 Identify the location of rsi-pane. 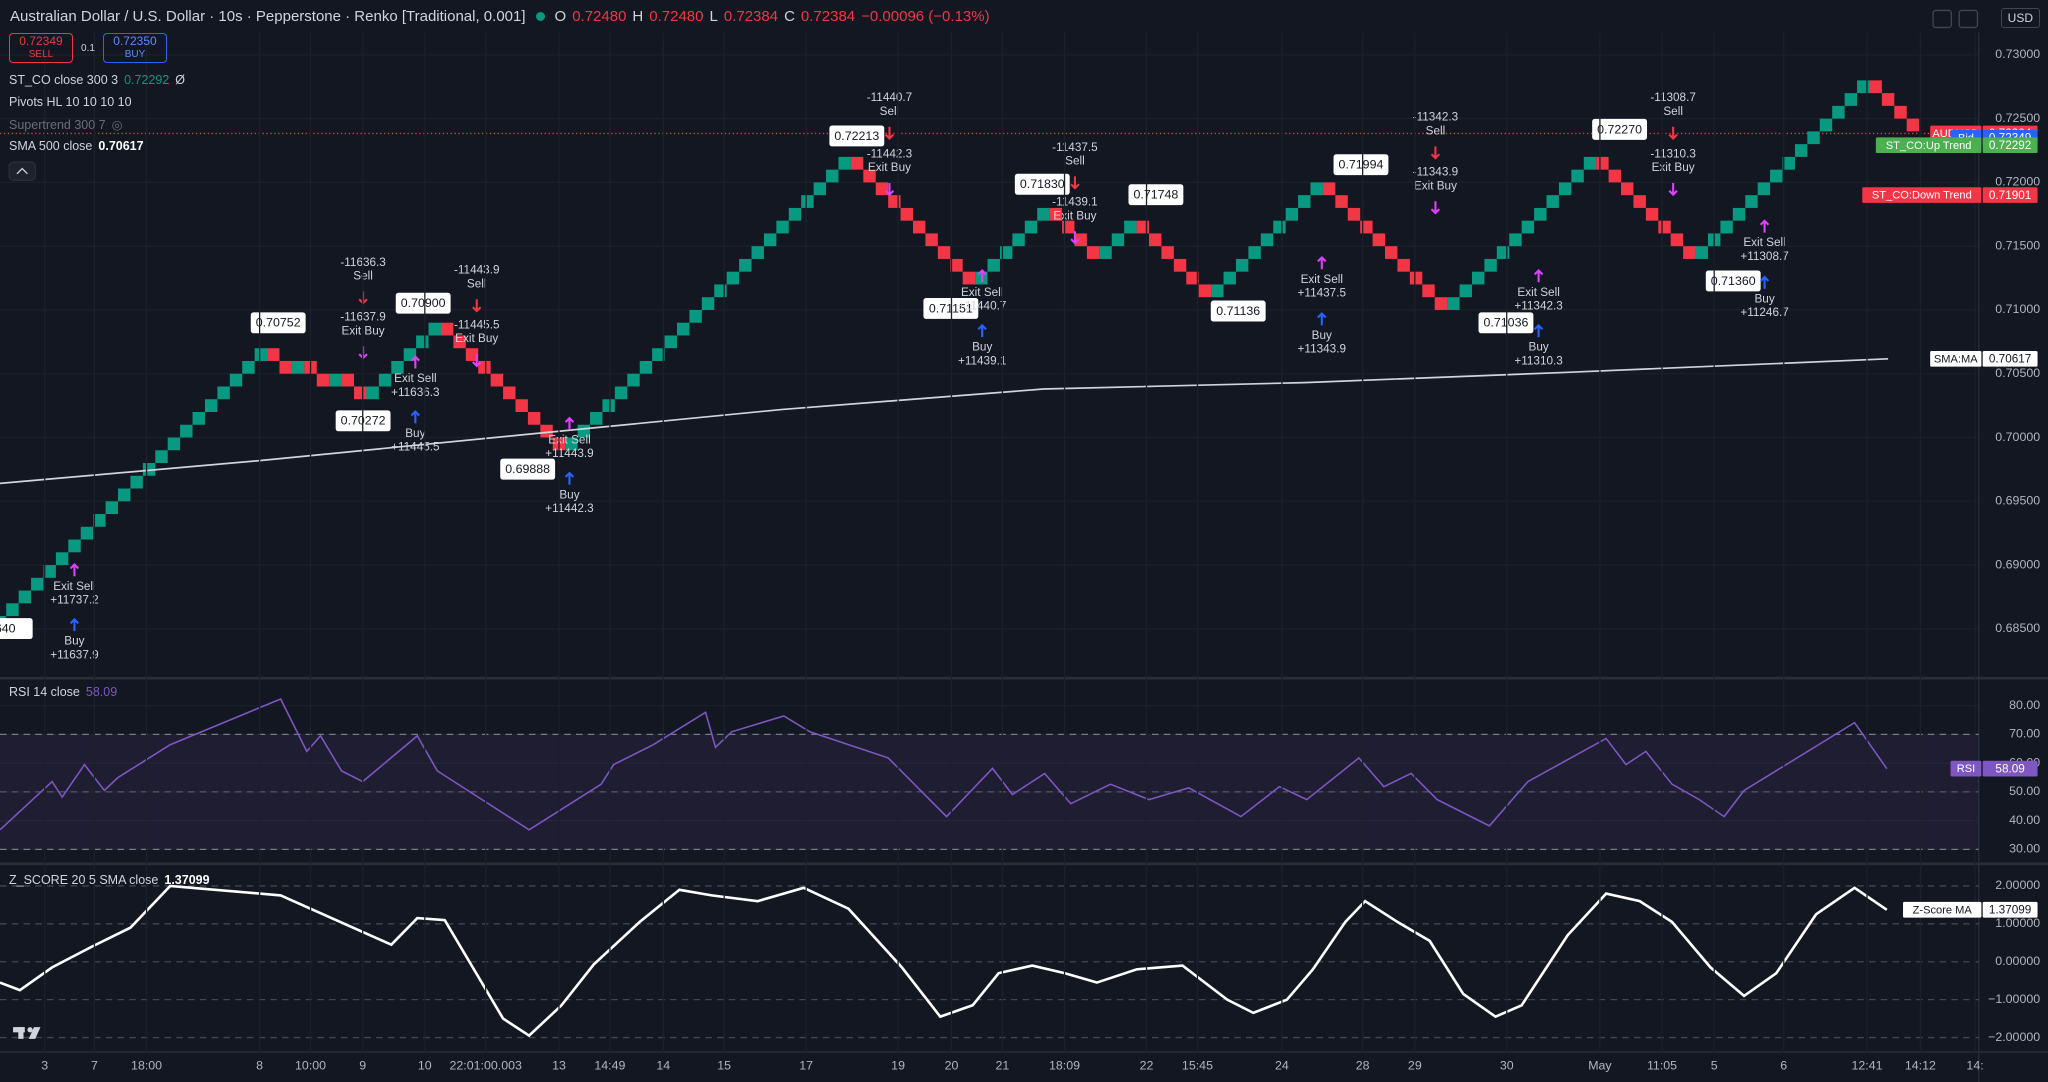
(989, 774).